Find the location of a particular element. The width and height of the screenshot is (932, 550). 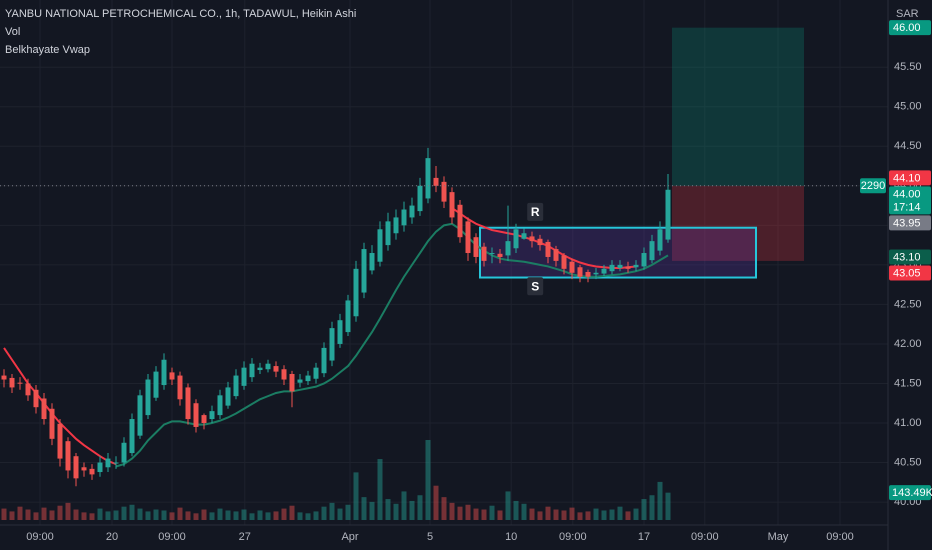

x-tick-label: Apr is located at coordinates (349, 537).